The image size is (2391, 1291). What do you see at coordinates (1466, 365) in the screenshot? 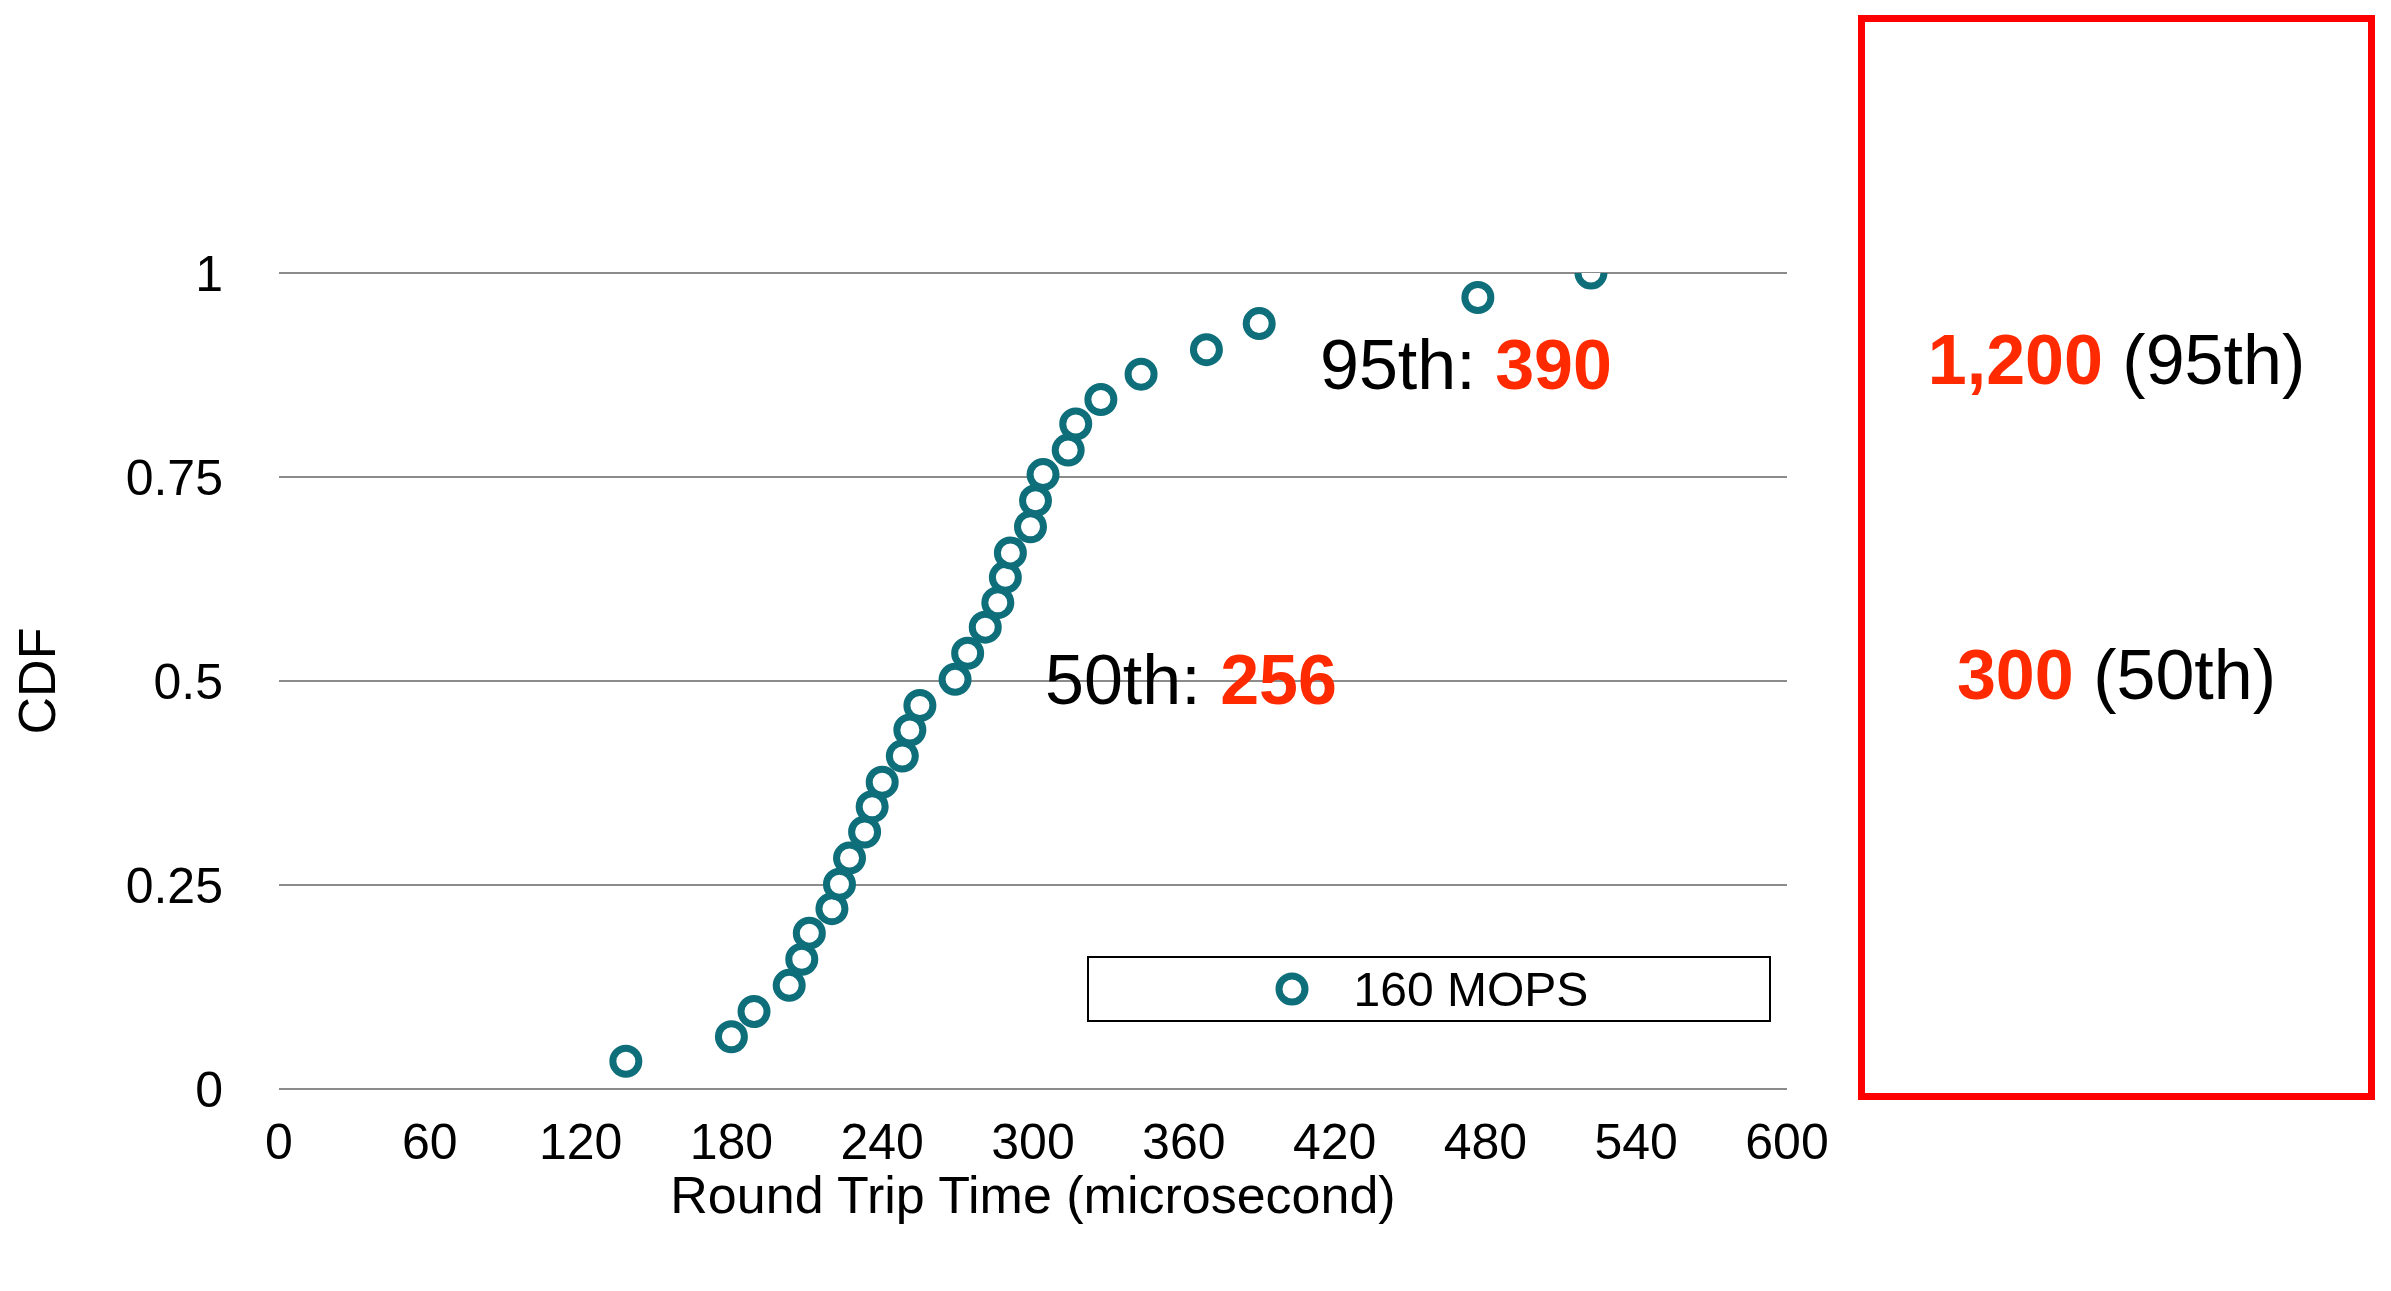
I see `annotation: 95th: 390` at bounding box center [1466, 365].